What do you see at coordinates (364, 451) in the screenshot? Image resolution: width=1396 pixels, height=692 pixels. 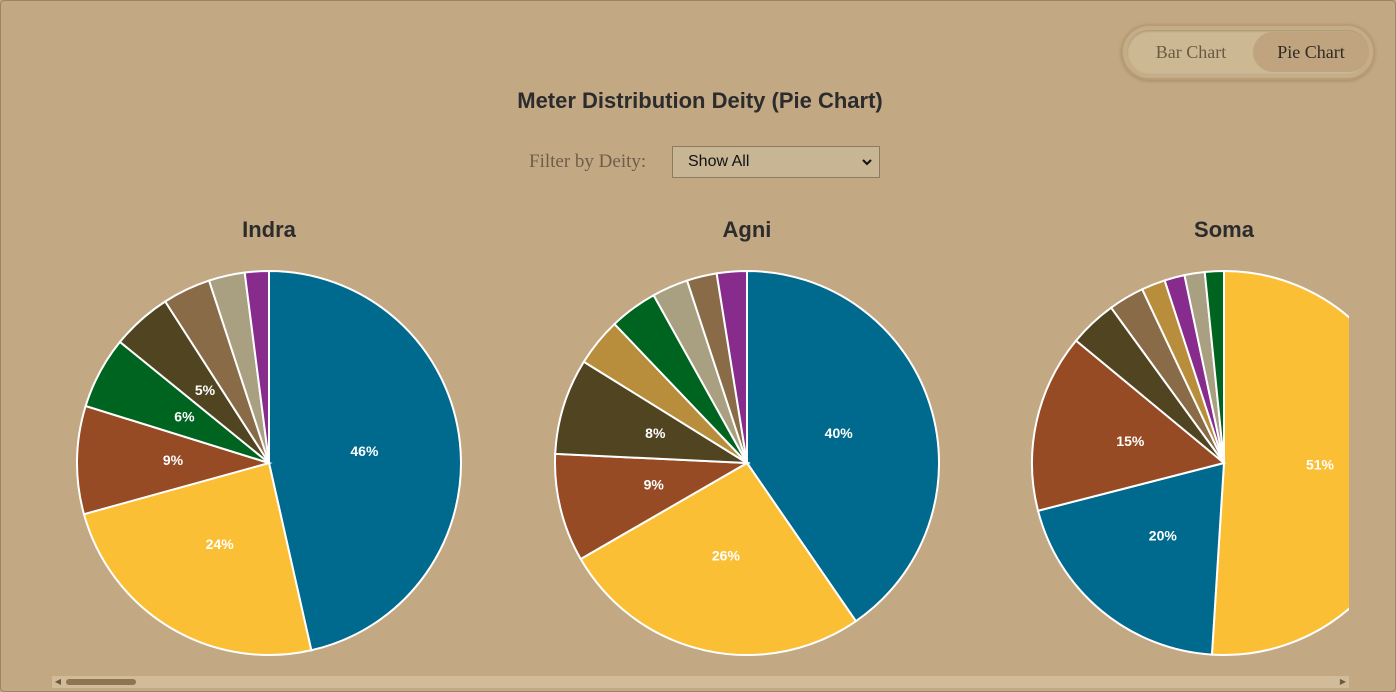 I see `pie-label-indra-0: 46%` at bounding box center [364, 451].